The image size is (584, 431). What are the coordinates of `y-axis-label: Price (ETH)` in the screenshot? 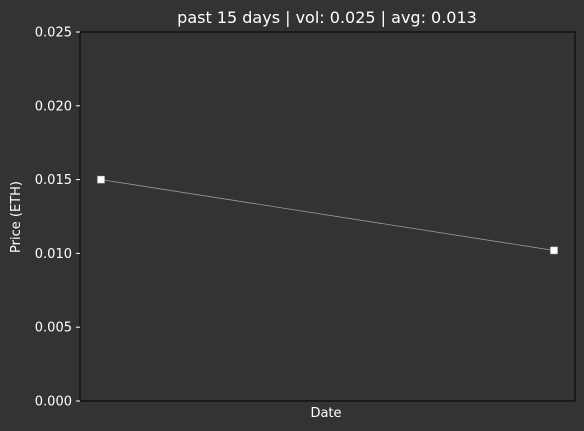 It's located at (16, 217).